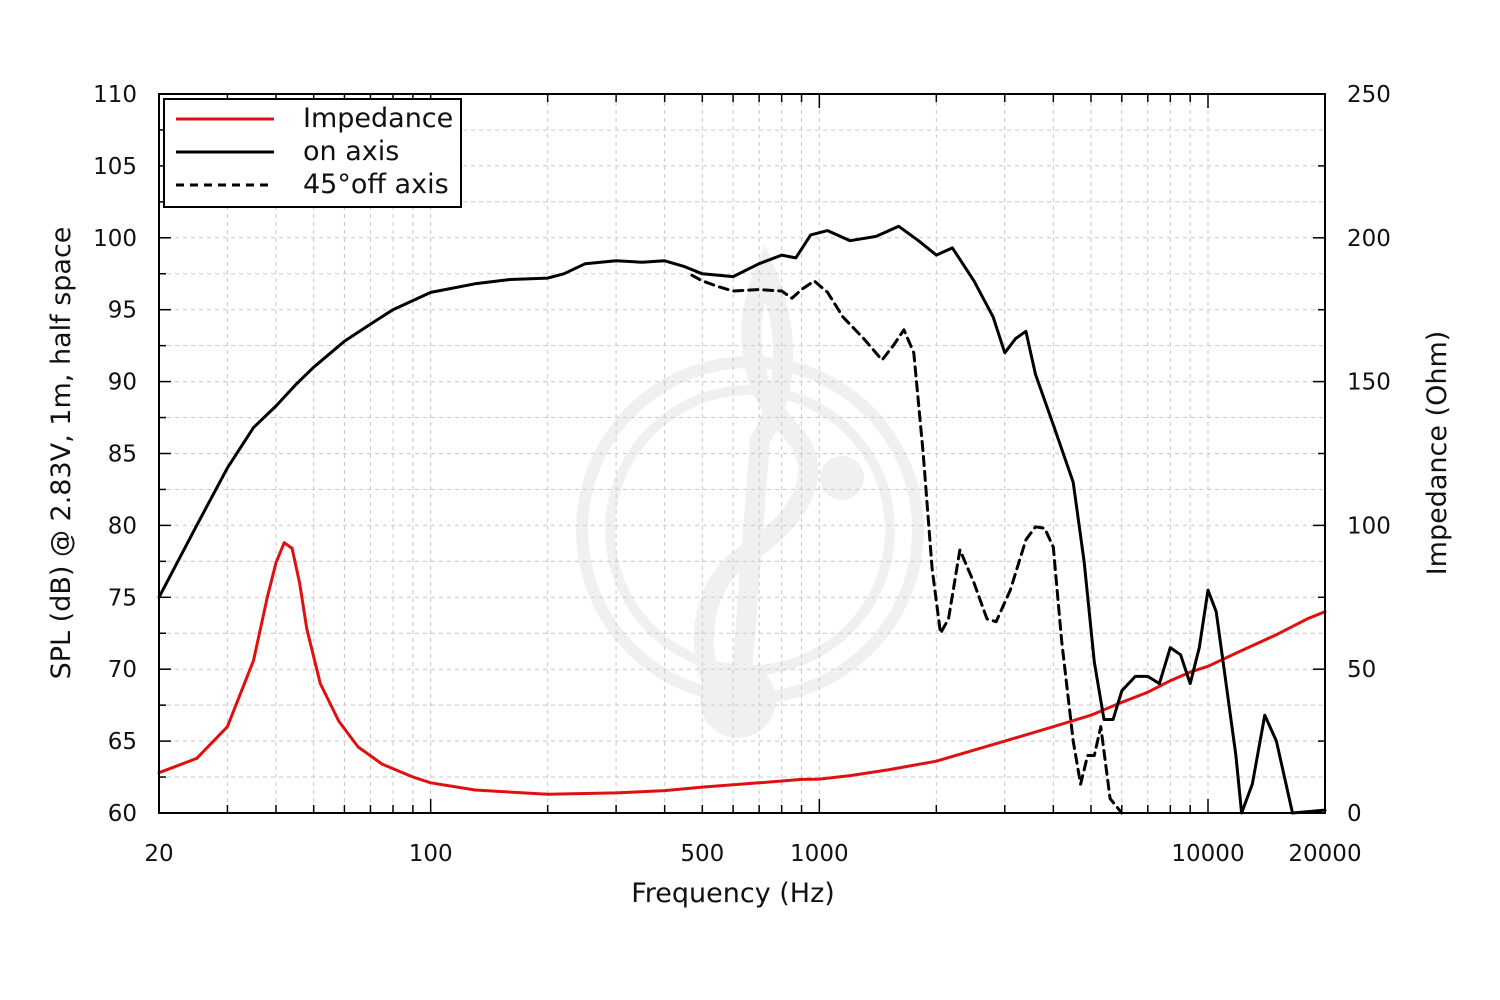 The height and width of the screenshot is (1000, 1500). What do you see at coordinates (122, 526) in the screenshot?
I see `y-left-tick-label: 80` at bounding box center [122, 526].